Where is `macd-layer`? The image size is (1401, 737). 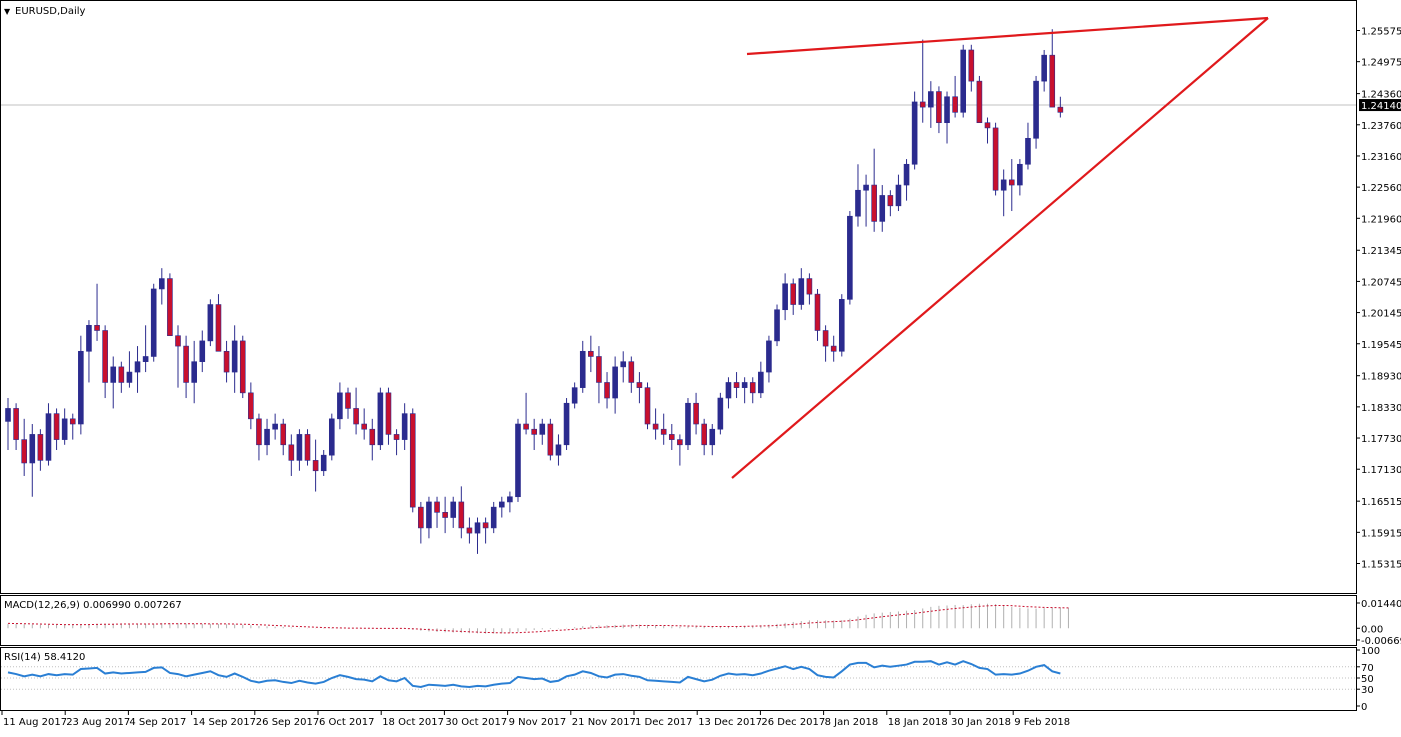
macd-layer is located at coordinates (538, 618).